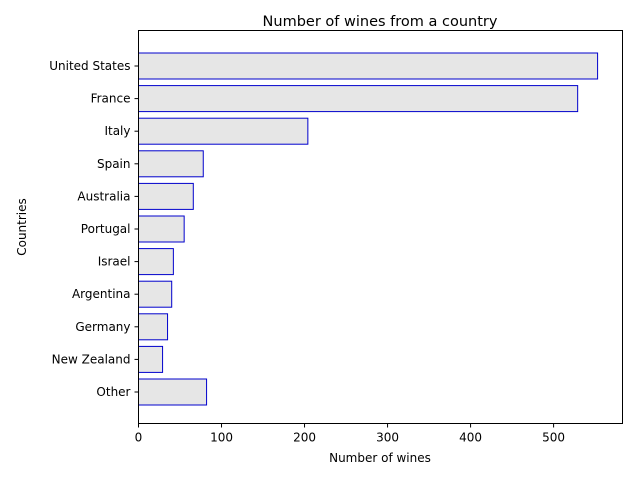  I want to click on bar-germany, so click(153, 327).